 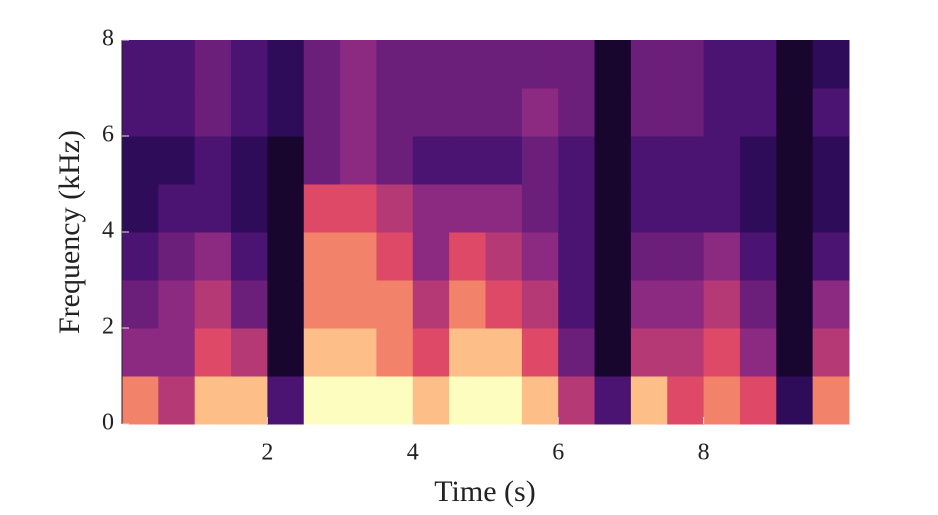 I want to click on x-tick-label: 8, so click(x=704, y=453).